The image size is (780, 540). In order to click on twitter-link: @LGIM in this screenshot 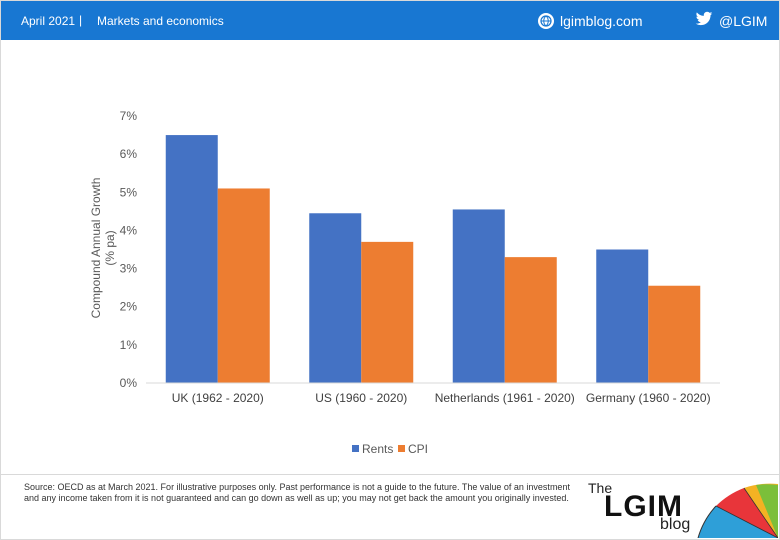, I will do `click(731, 21)`.